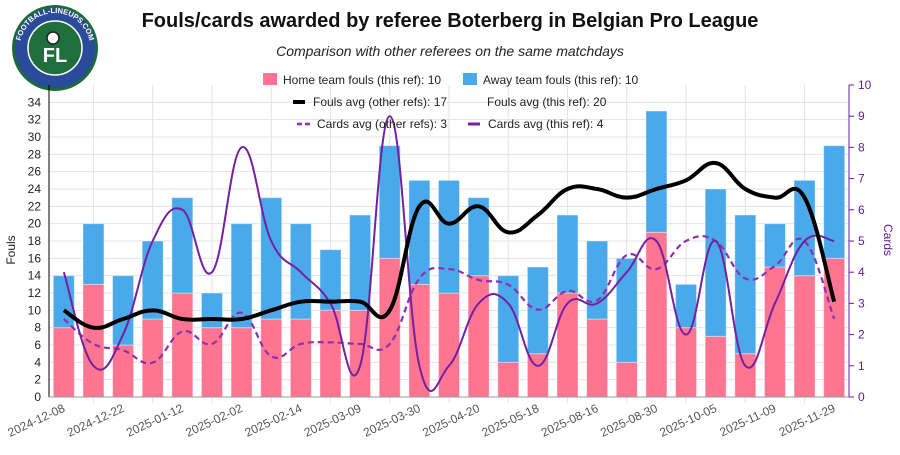 This screenshot has width=900, height=455. What do you see at coordinates (35, 224) in the screenshot?
I see `y-tick-label: 20` at bounding box center [35, 224].